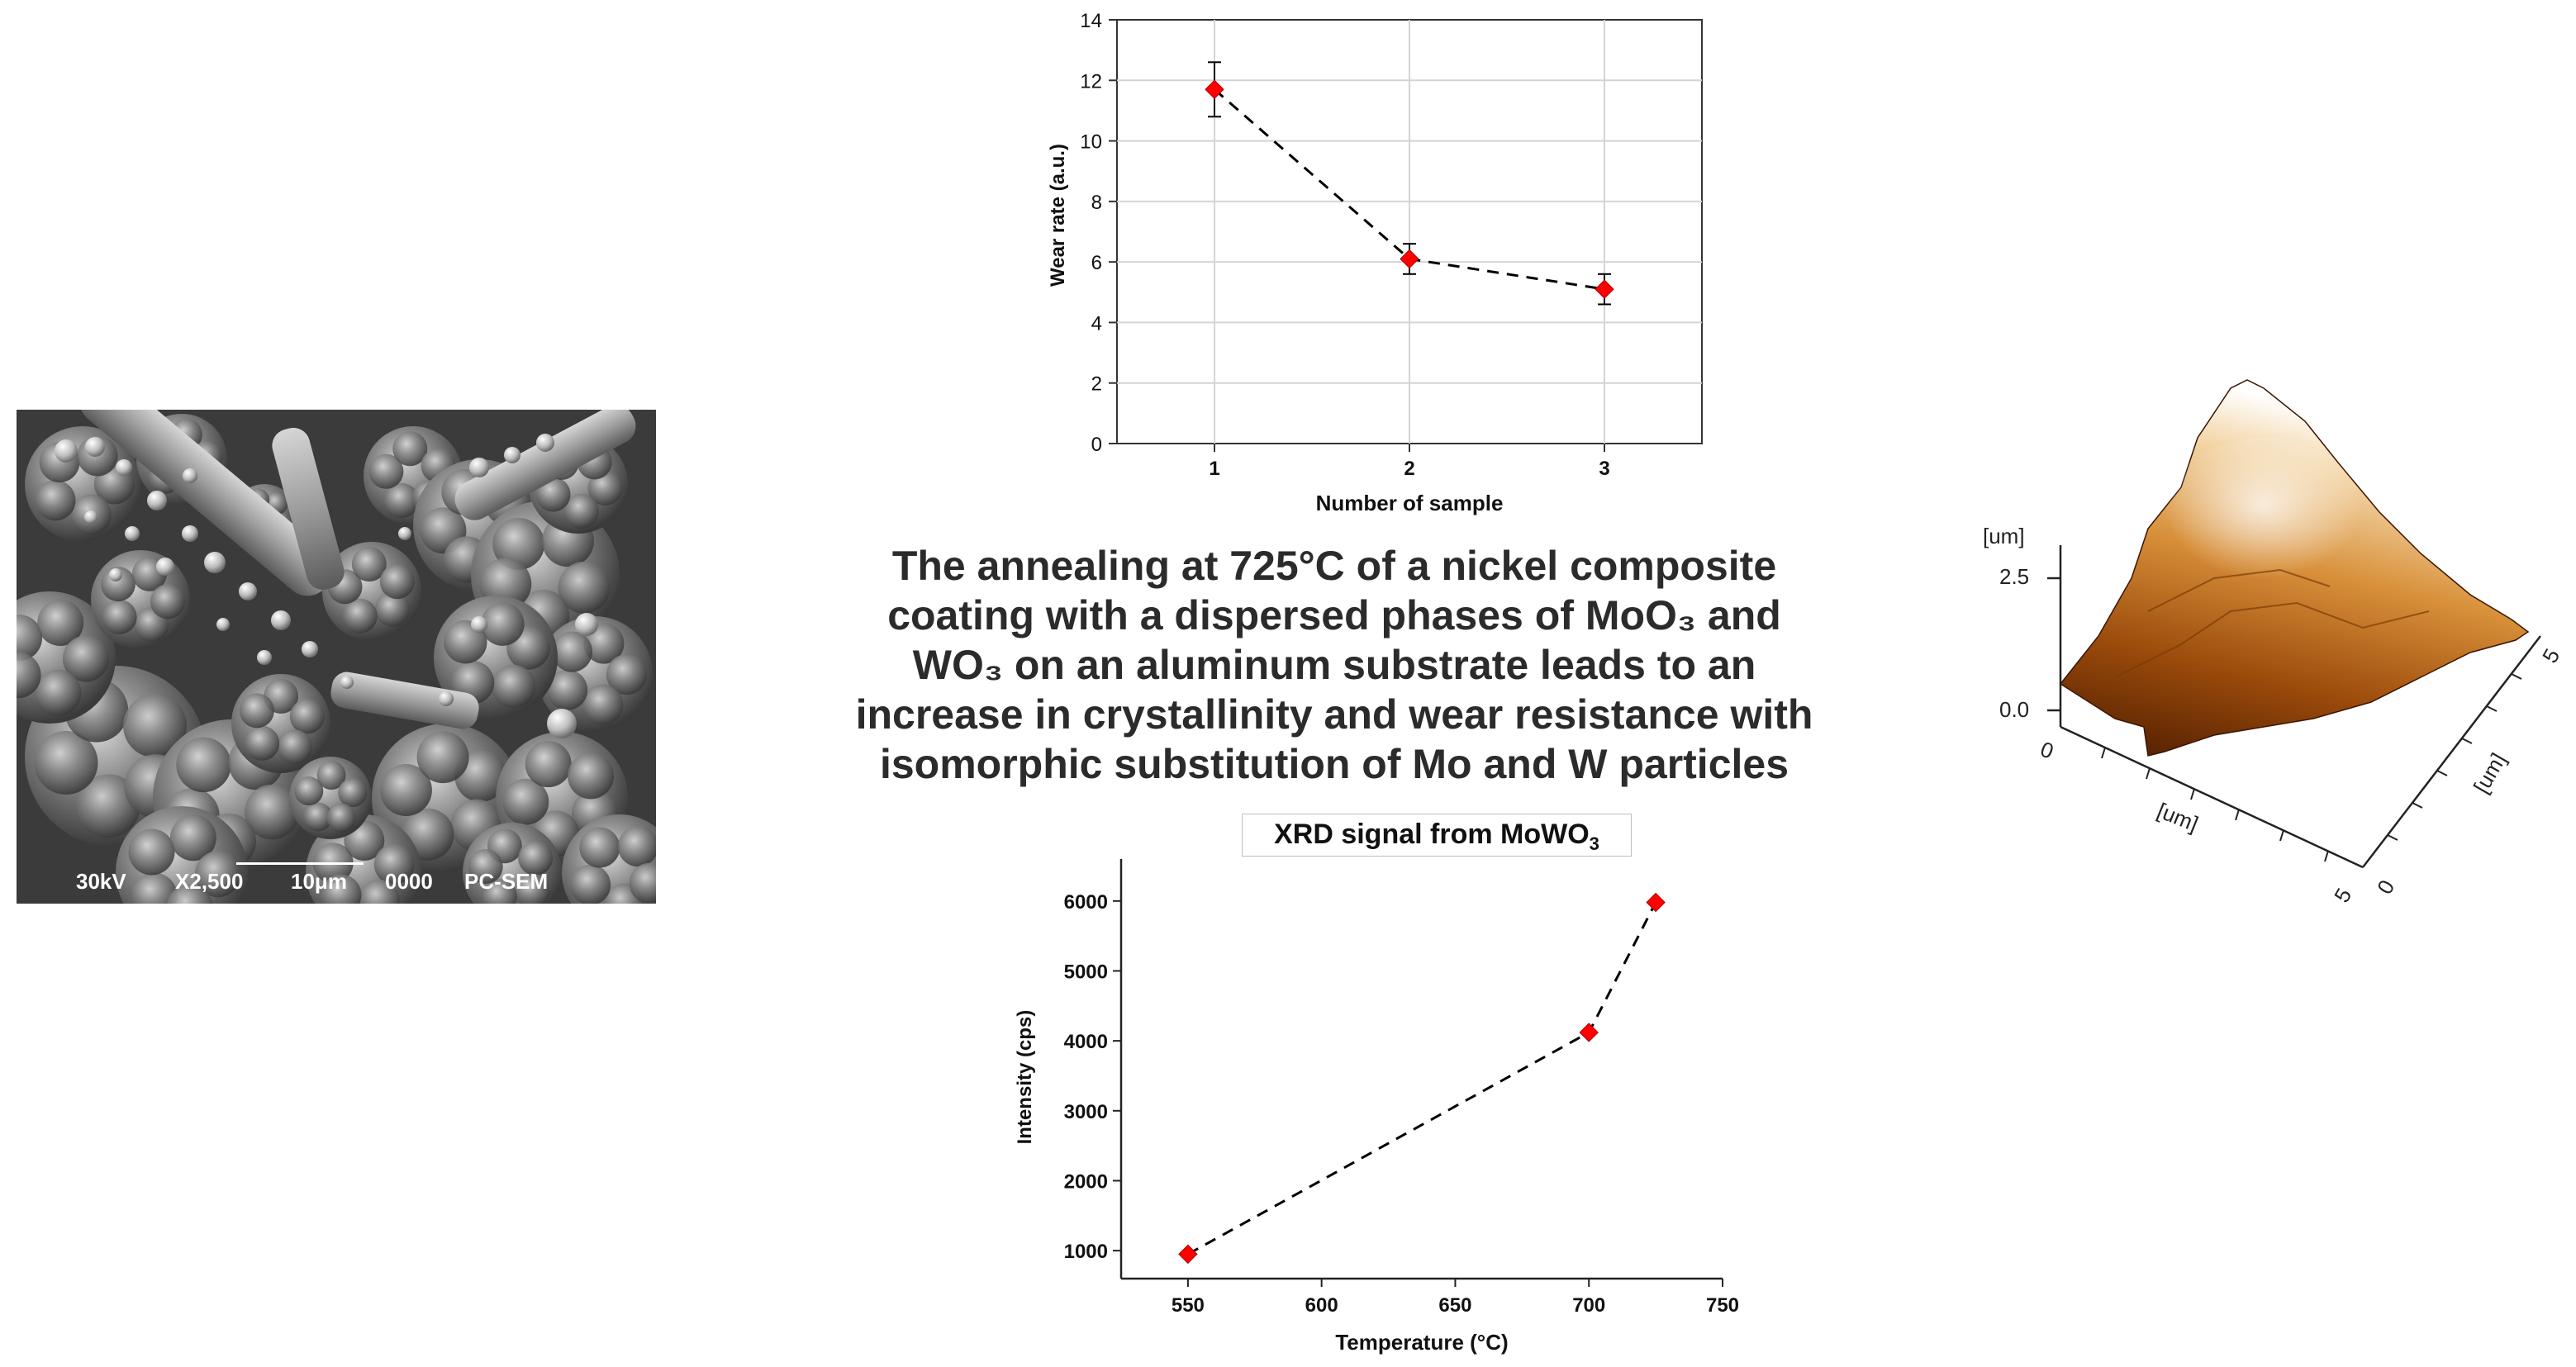 The image size is (2576, 1367). Describe the element at coordinates (1086, 972) in the screenshot. I see `xrd-y-tick-label: 5000` at that location.